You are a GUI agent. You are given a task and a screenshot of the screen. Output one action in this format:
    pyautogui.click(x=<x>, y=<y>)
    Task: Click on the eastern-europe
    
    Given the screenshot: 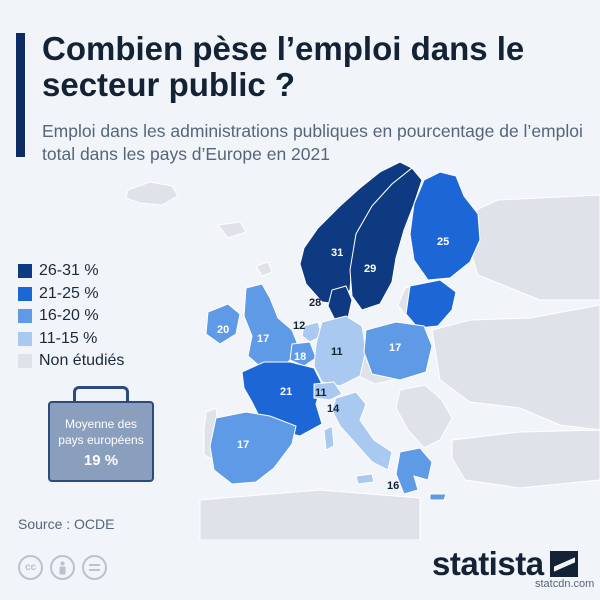 What is the action you would take?
    pyautogui.click(x=515, y=367)
    